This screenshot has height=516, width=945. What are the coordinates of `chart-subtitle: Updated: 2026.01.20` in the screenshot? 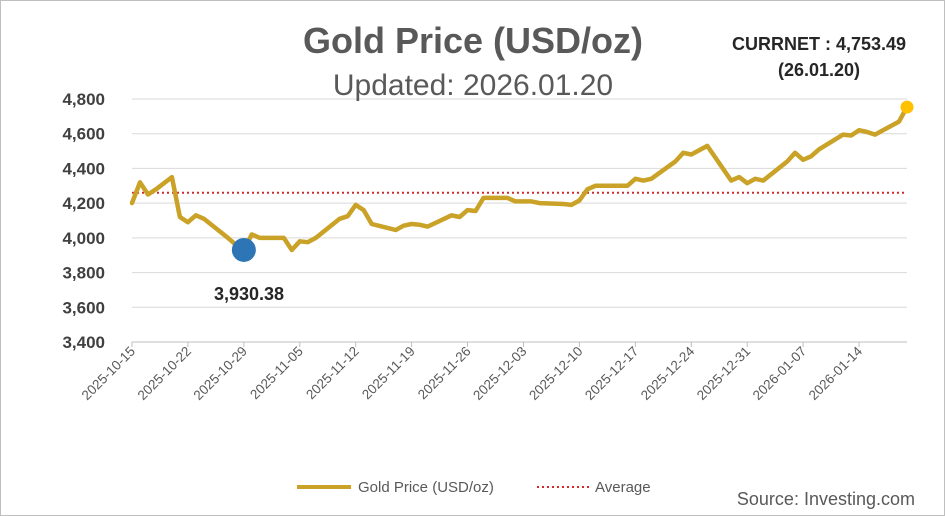 It's located at (473, 85).